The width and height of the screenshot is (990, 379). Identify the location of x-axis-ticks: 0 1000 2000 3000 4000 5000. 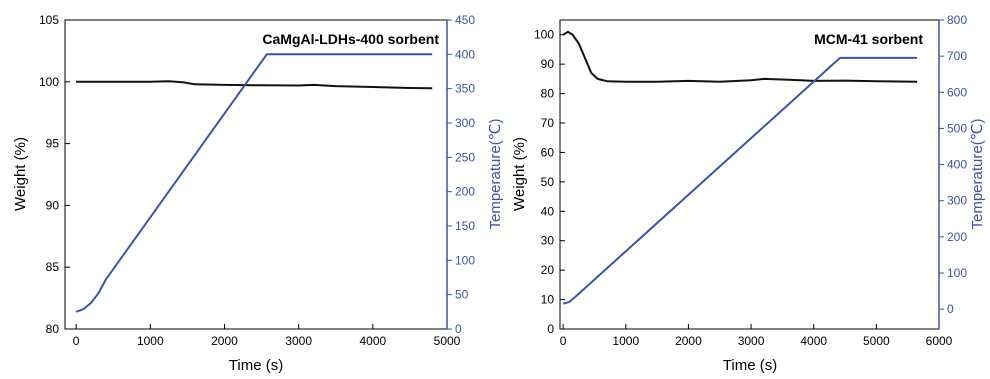
(267, 336).